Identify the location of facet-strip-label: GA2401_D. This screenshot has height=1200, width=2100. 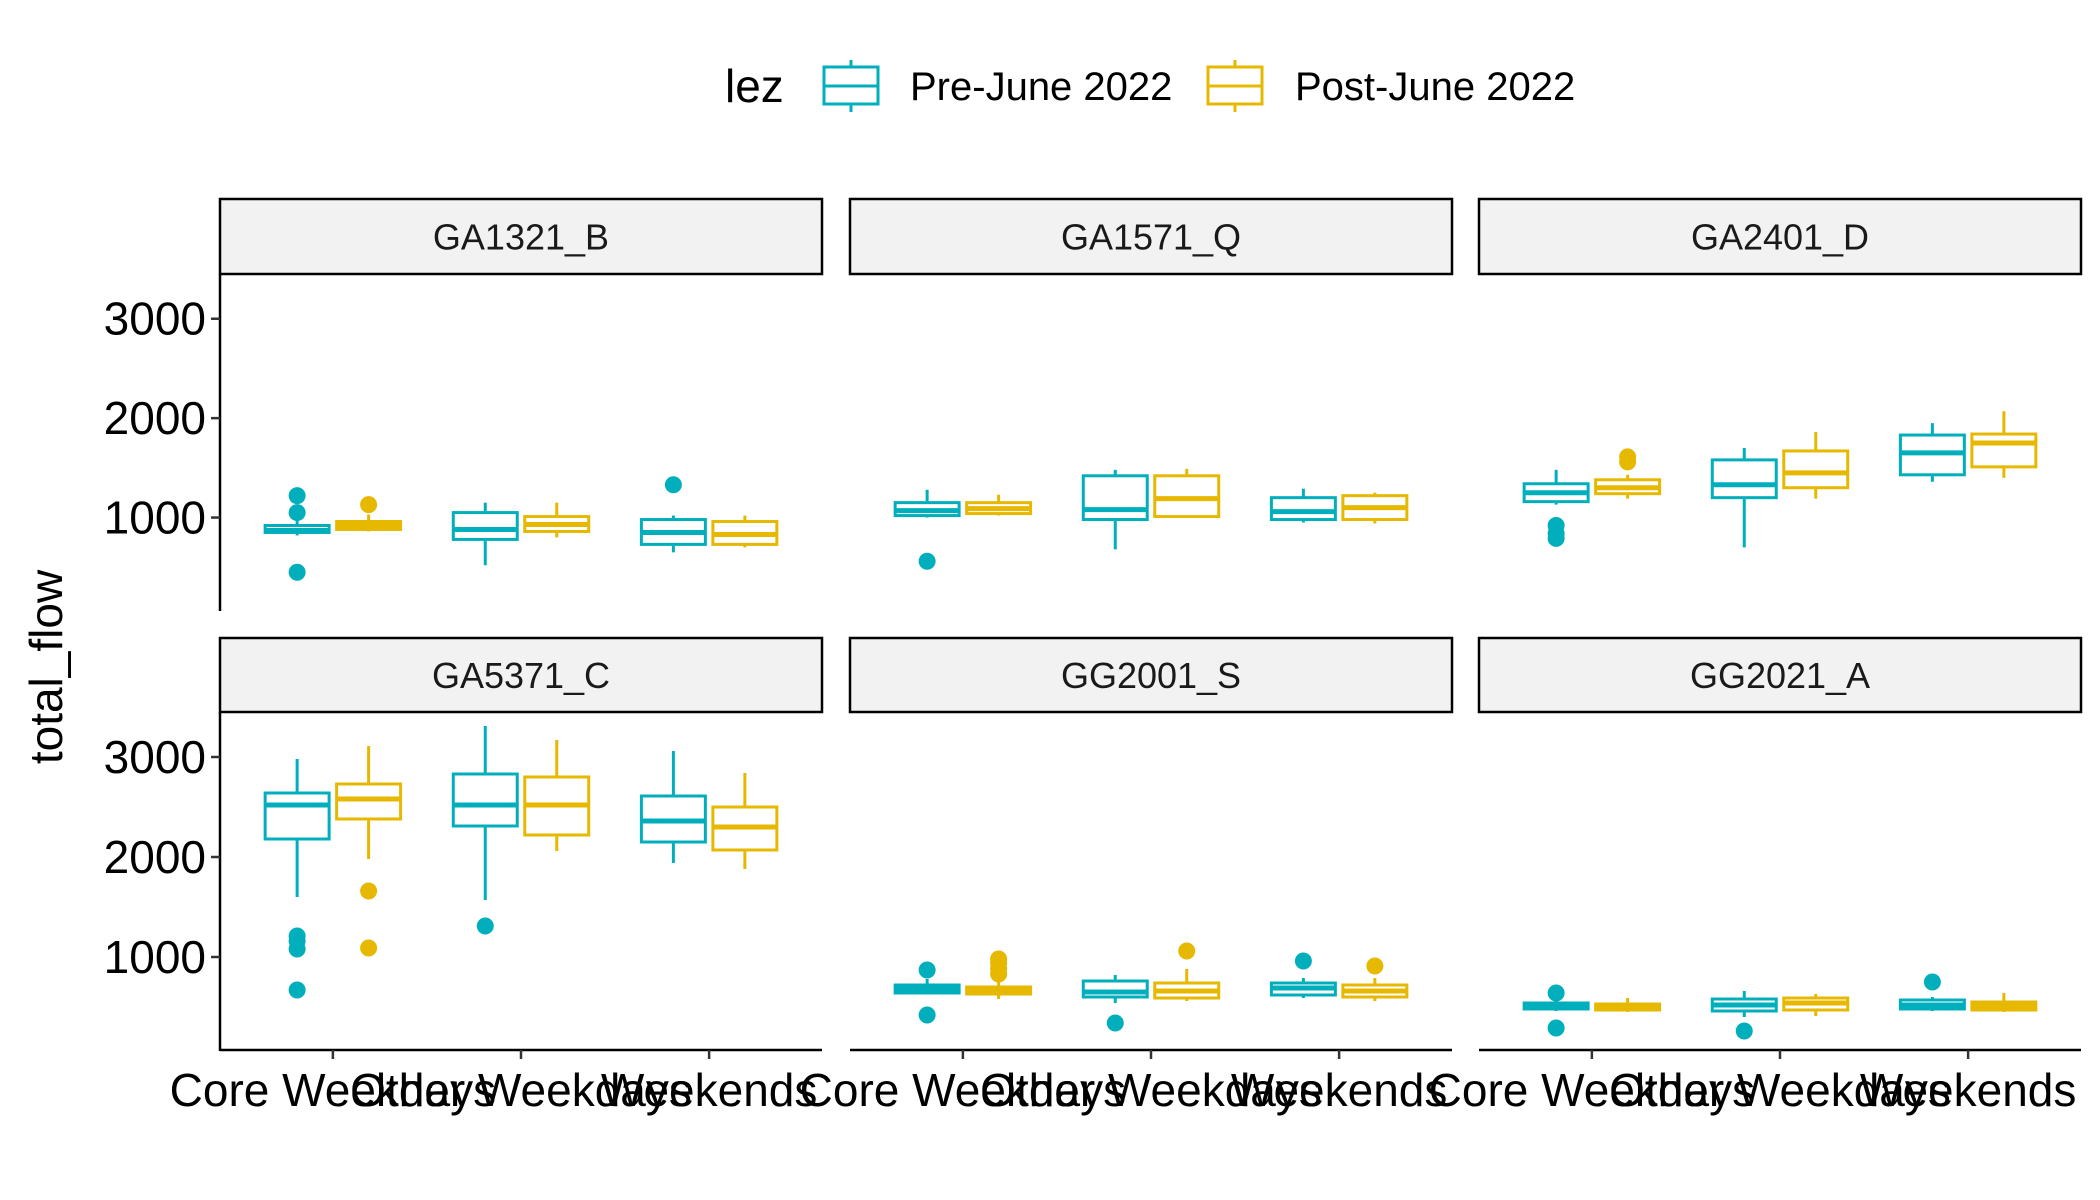
(1780, 237).